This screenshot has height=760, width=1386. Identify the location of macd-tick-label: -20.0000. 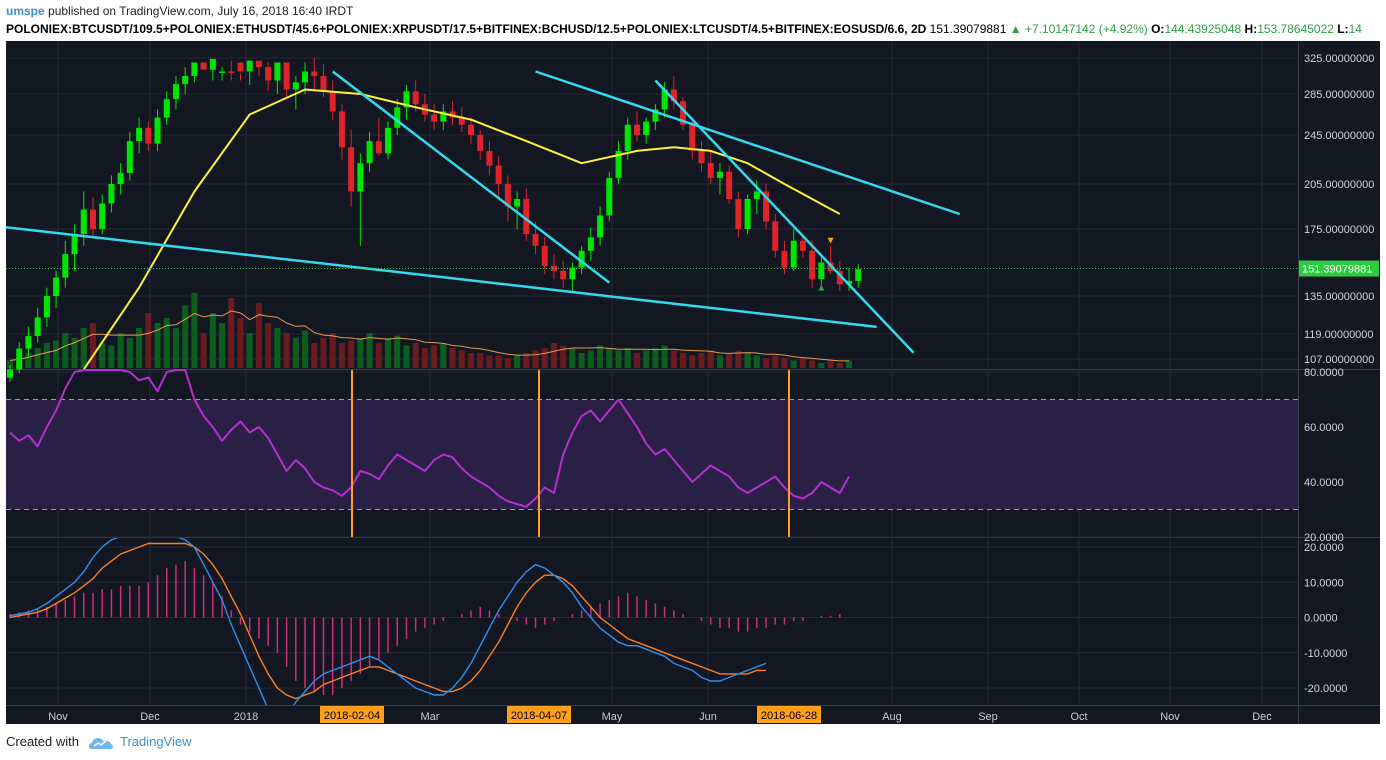
(1325, 689).